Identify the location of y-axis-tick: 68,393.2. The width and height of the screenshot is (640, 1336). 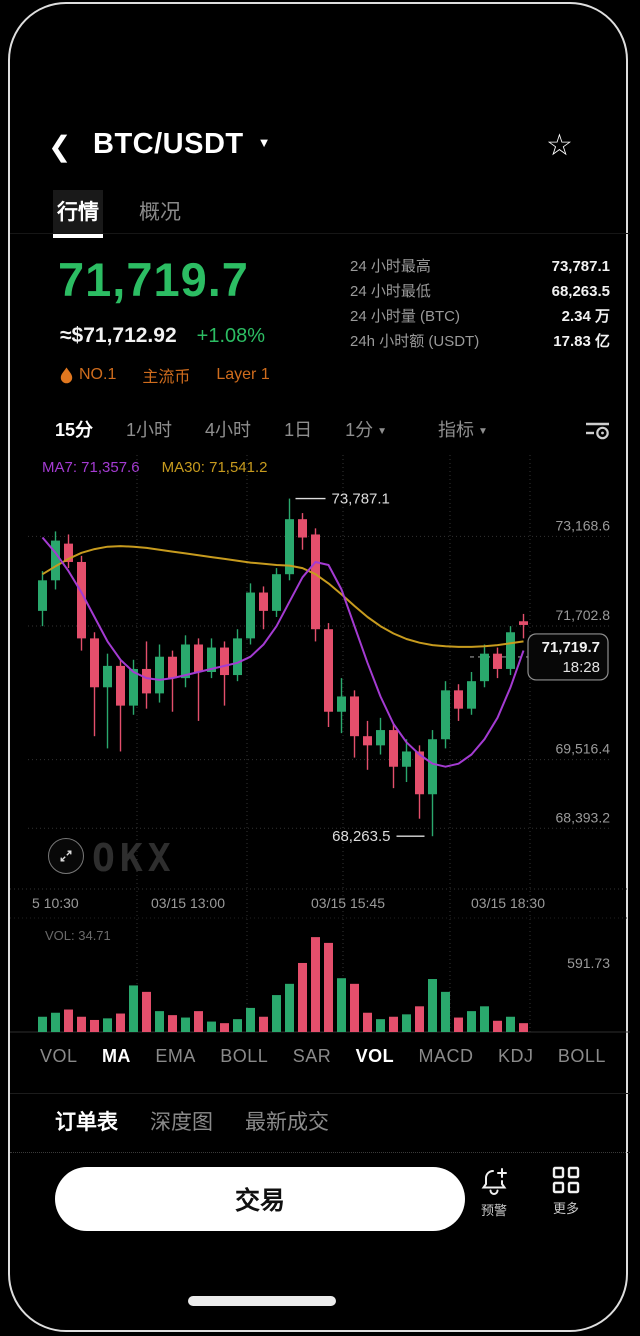
(583, 817).